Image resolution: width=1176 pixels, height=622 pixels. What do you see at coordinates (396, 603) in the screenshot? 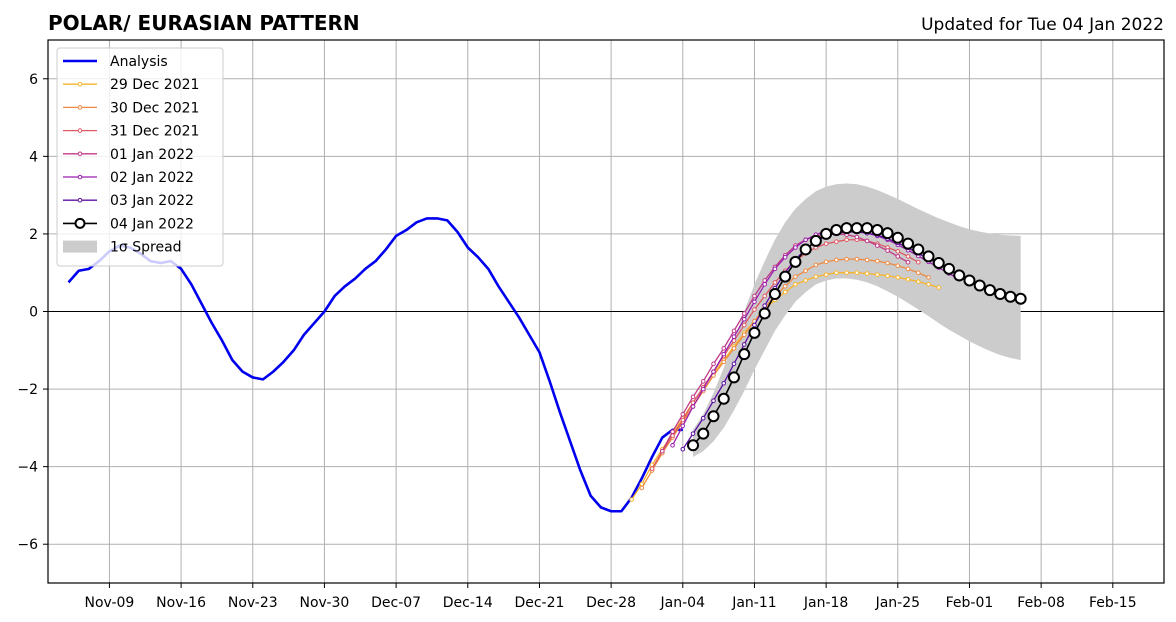
I see `x-tick-label: Dec-07` at bounding box center [396, 603].